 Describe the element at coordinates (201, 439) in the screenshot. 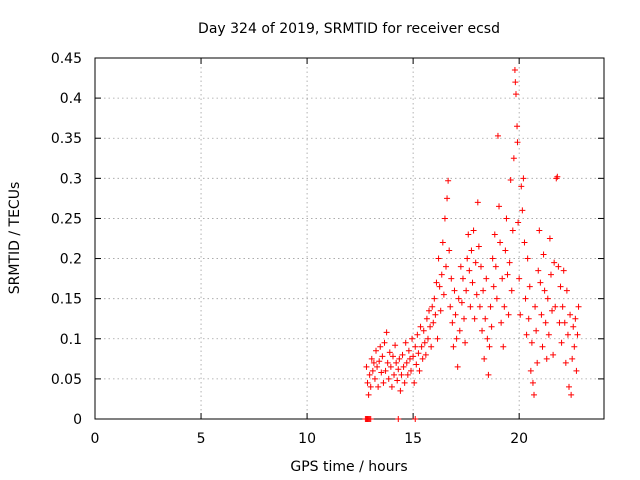

I see `x-tick-label: 5` at that location.